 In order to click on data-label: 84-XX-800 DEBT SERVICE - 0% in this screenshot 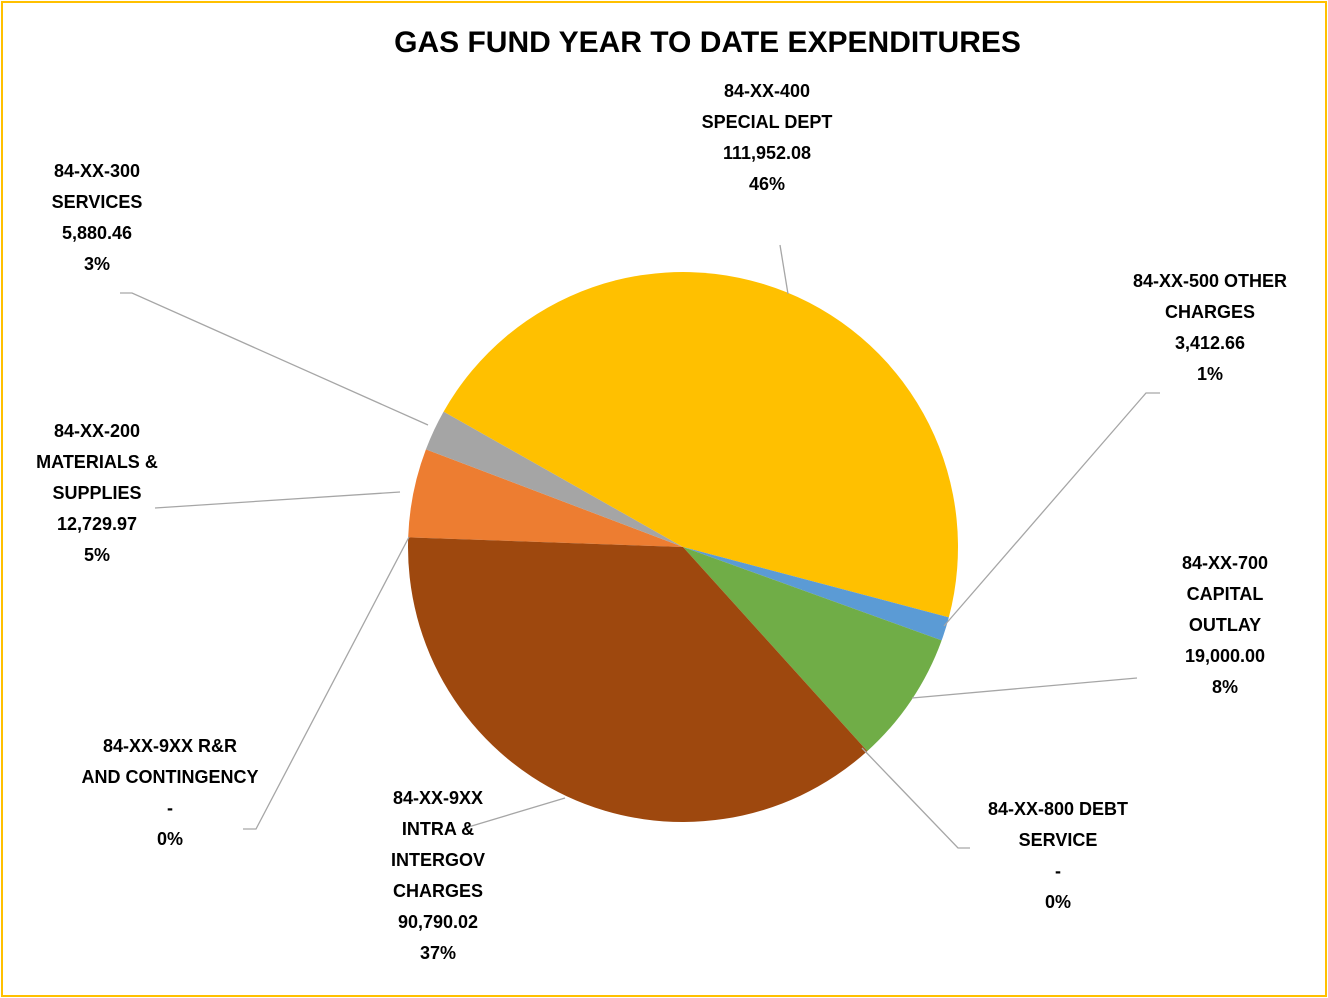, I will do `click(1058, 856)`.